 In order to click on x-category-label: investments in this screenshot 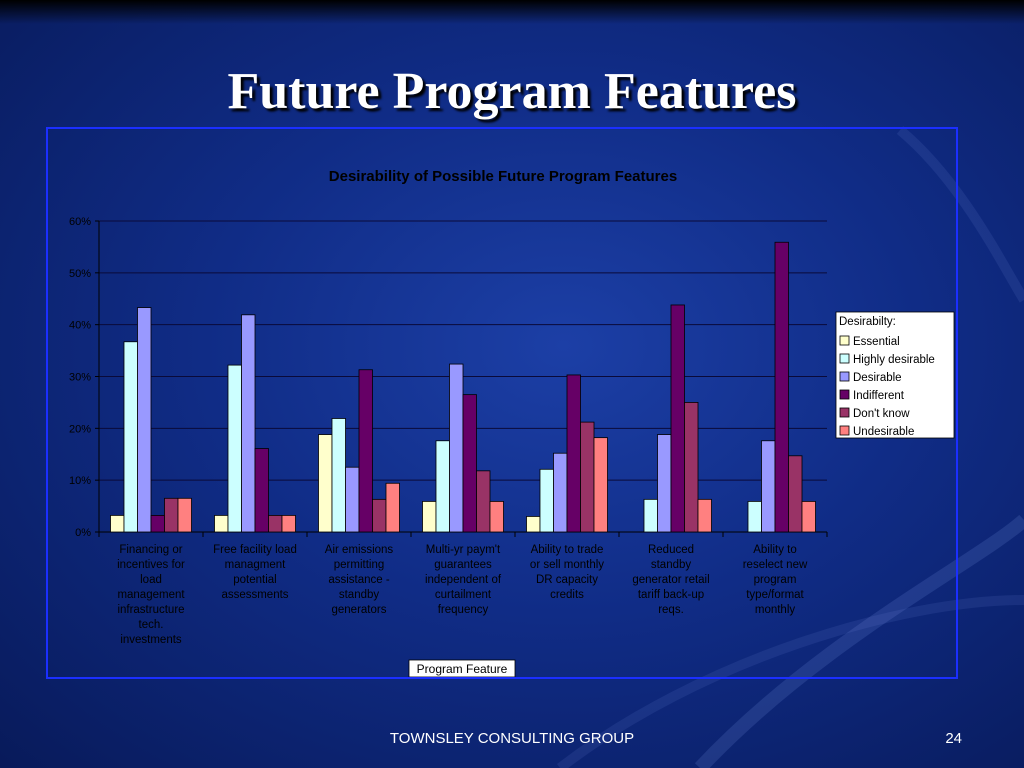, I will do `click(151, 640)`.